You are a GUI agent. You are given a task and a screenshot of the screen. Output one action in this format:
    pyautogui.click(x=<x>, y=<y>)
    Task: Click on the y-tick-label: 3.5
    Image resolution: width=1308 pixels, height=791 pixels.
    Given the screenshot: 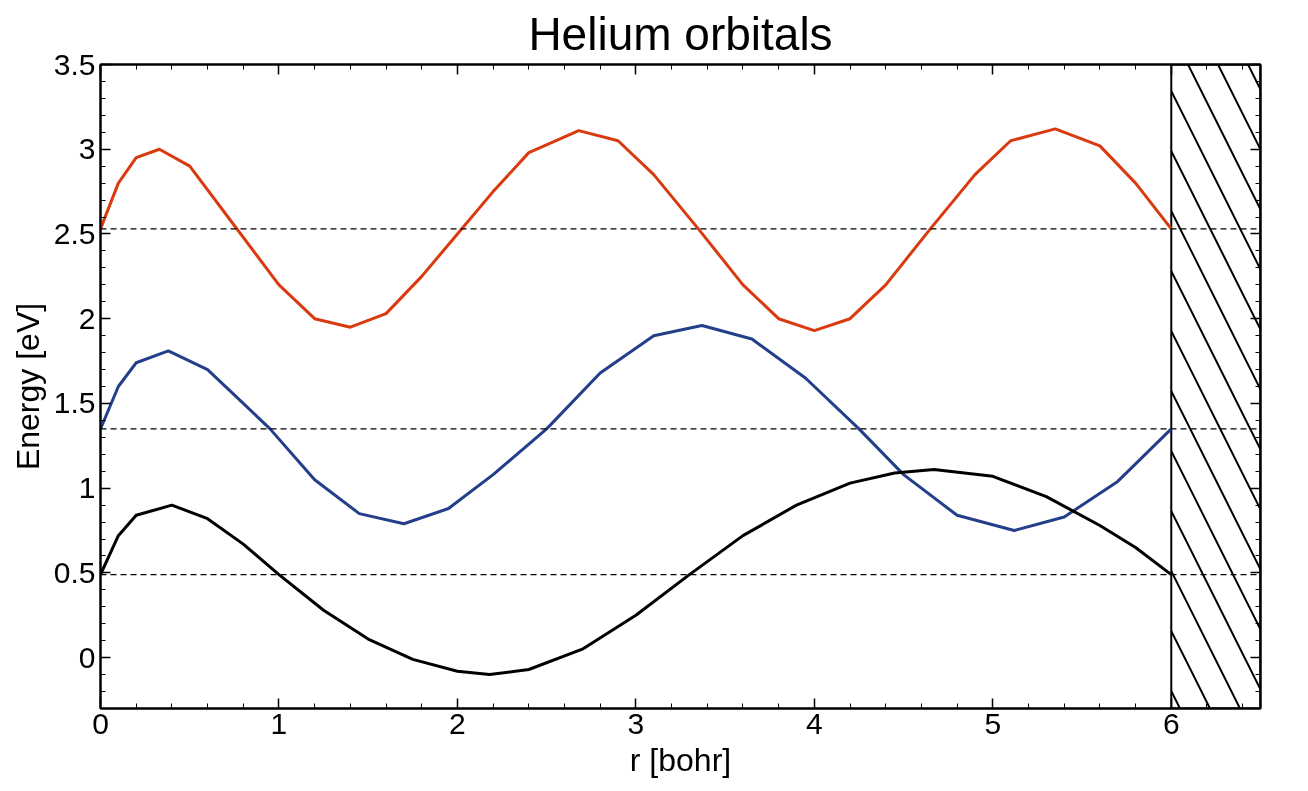 What is the action you would take?
    pyautogui.click(x=74, y=64)
    